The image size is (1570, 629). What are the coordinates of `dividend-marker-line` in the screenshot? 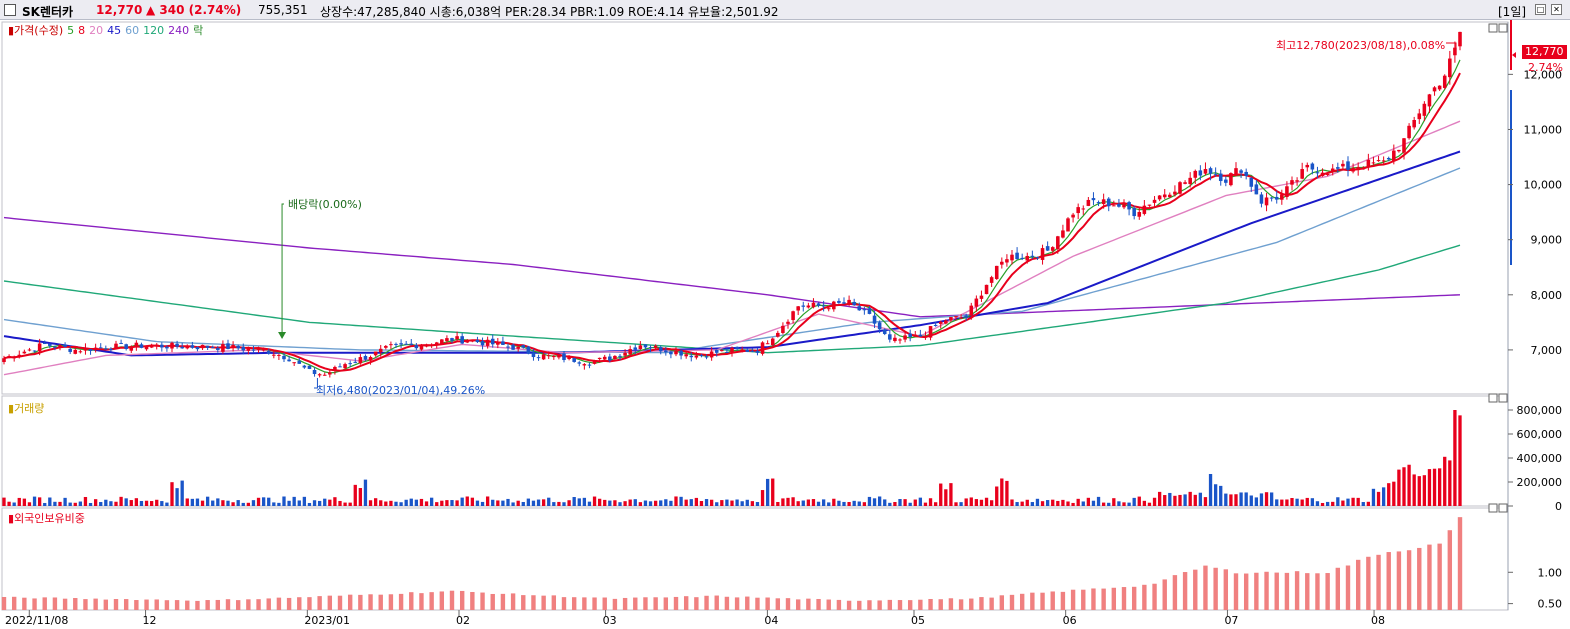 It's located at (282, 270).